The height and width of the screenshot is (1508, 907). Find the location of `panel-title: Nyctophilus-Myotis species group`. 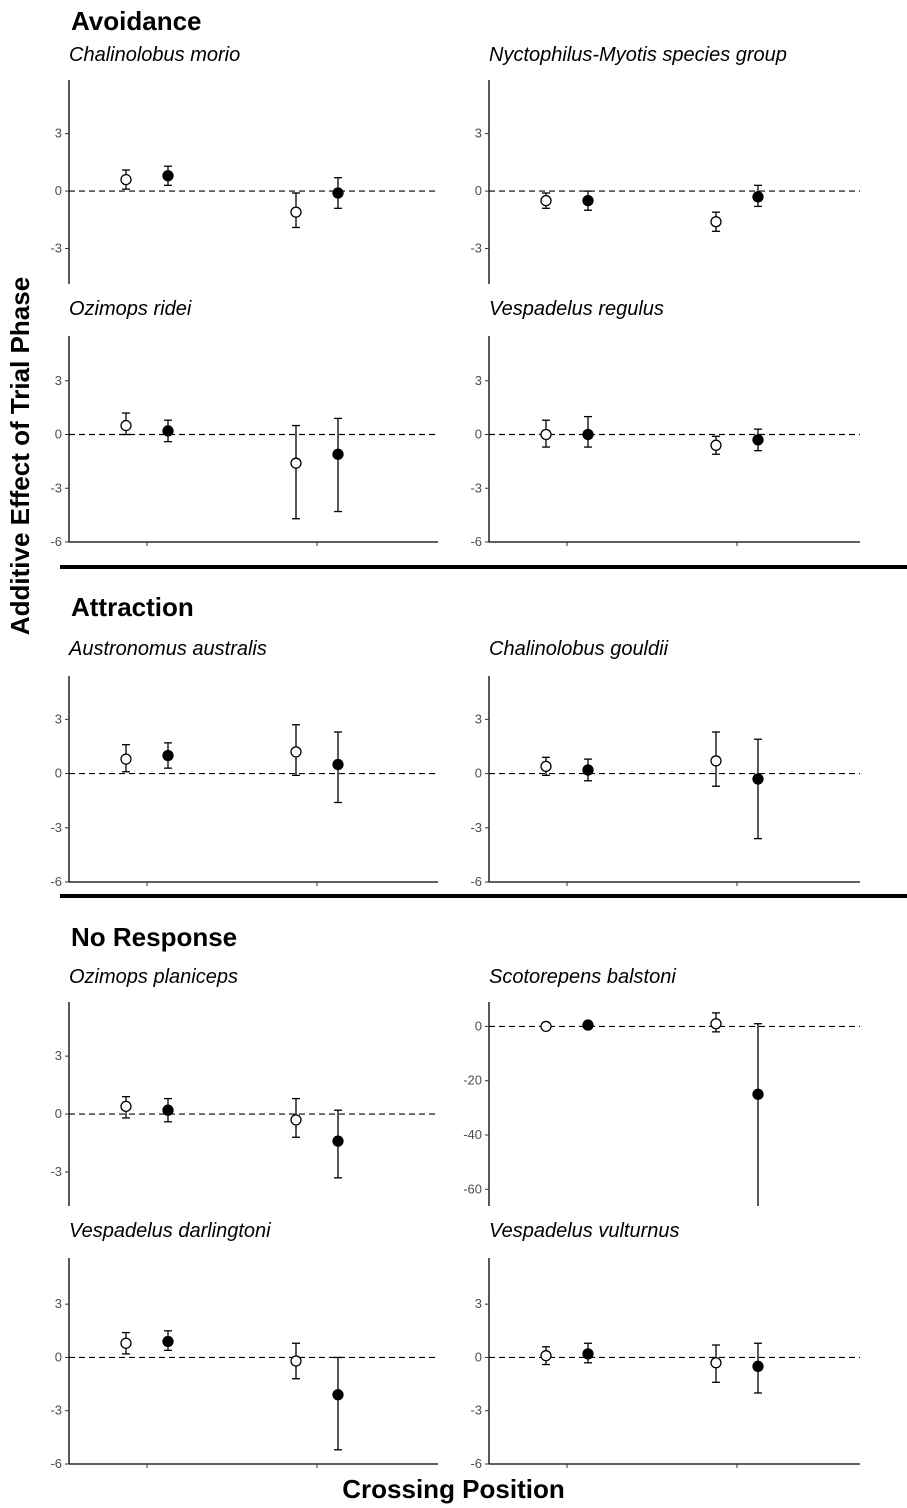

panel-title: Nyctophilus-Myotis species group is located at coordinates (638, 55).